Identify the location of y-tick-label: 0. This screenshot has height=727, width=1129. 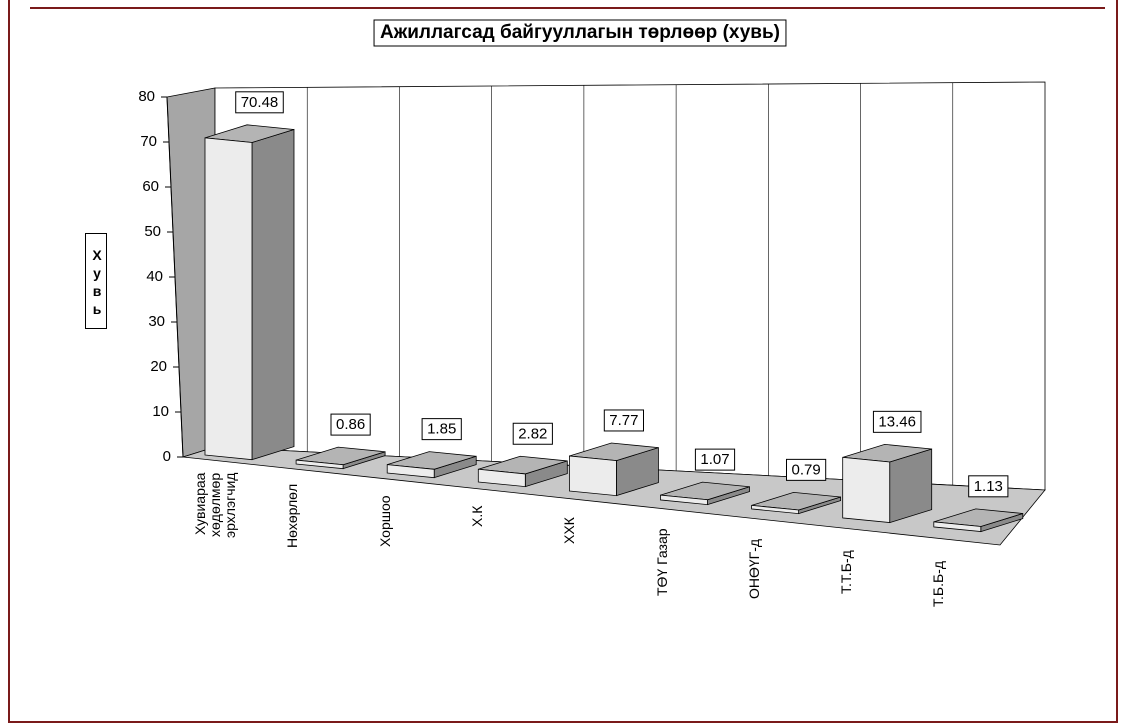
(167, 456).